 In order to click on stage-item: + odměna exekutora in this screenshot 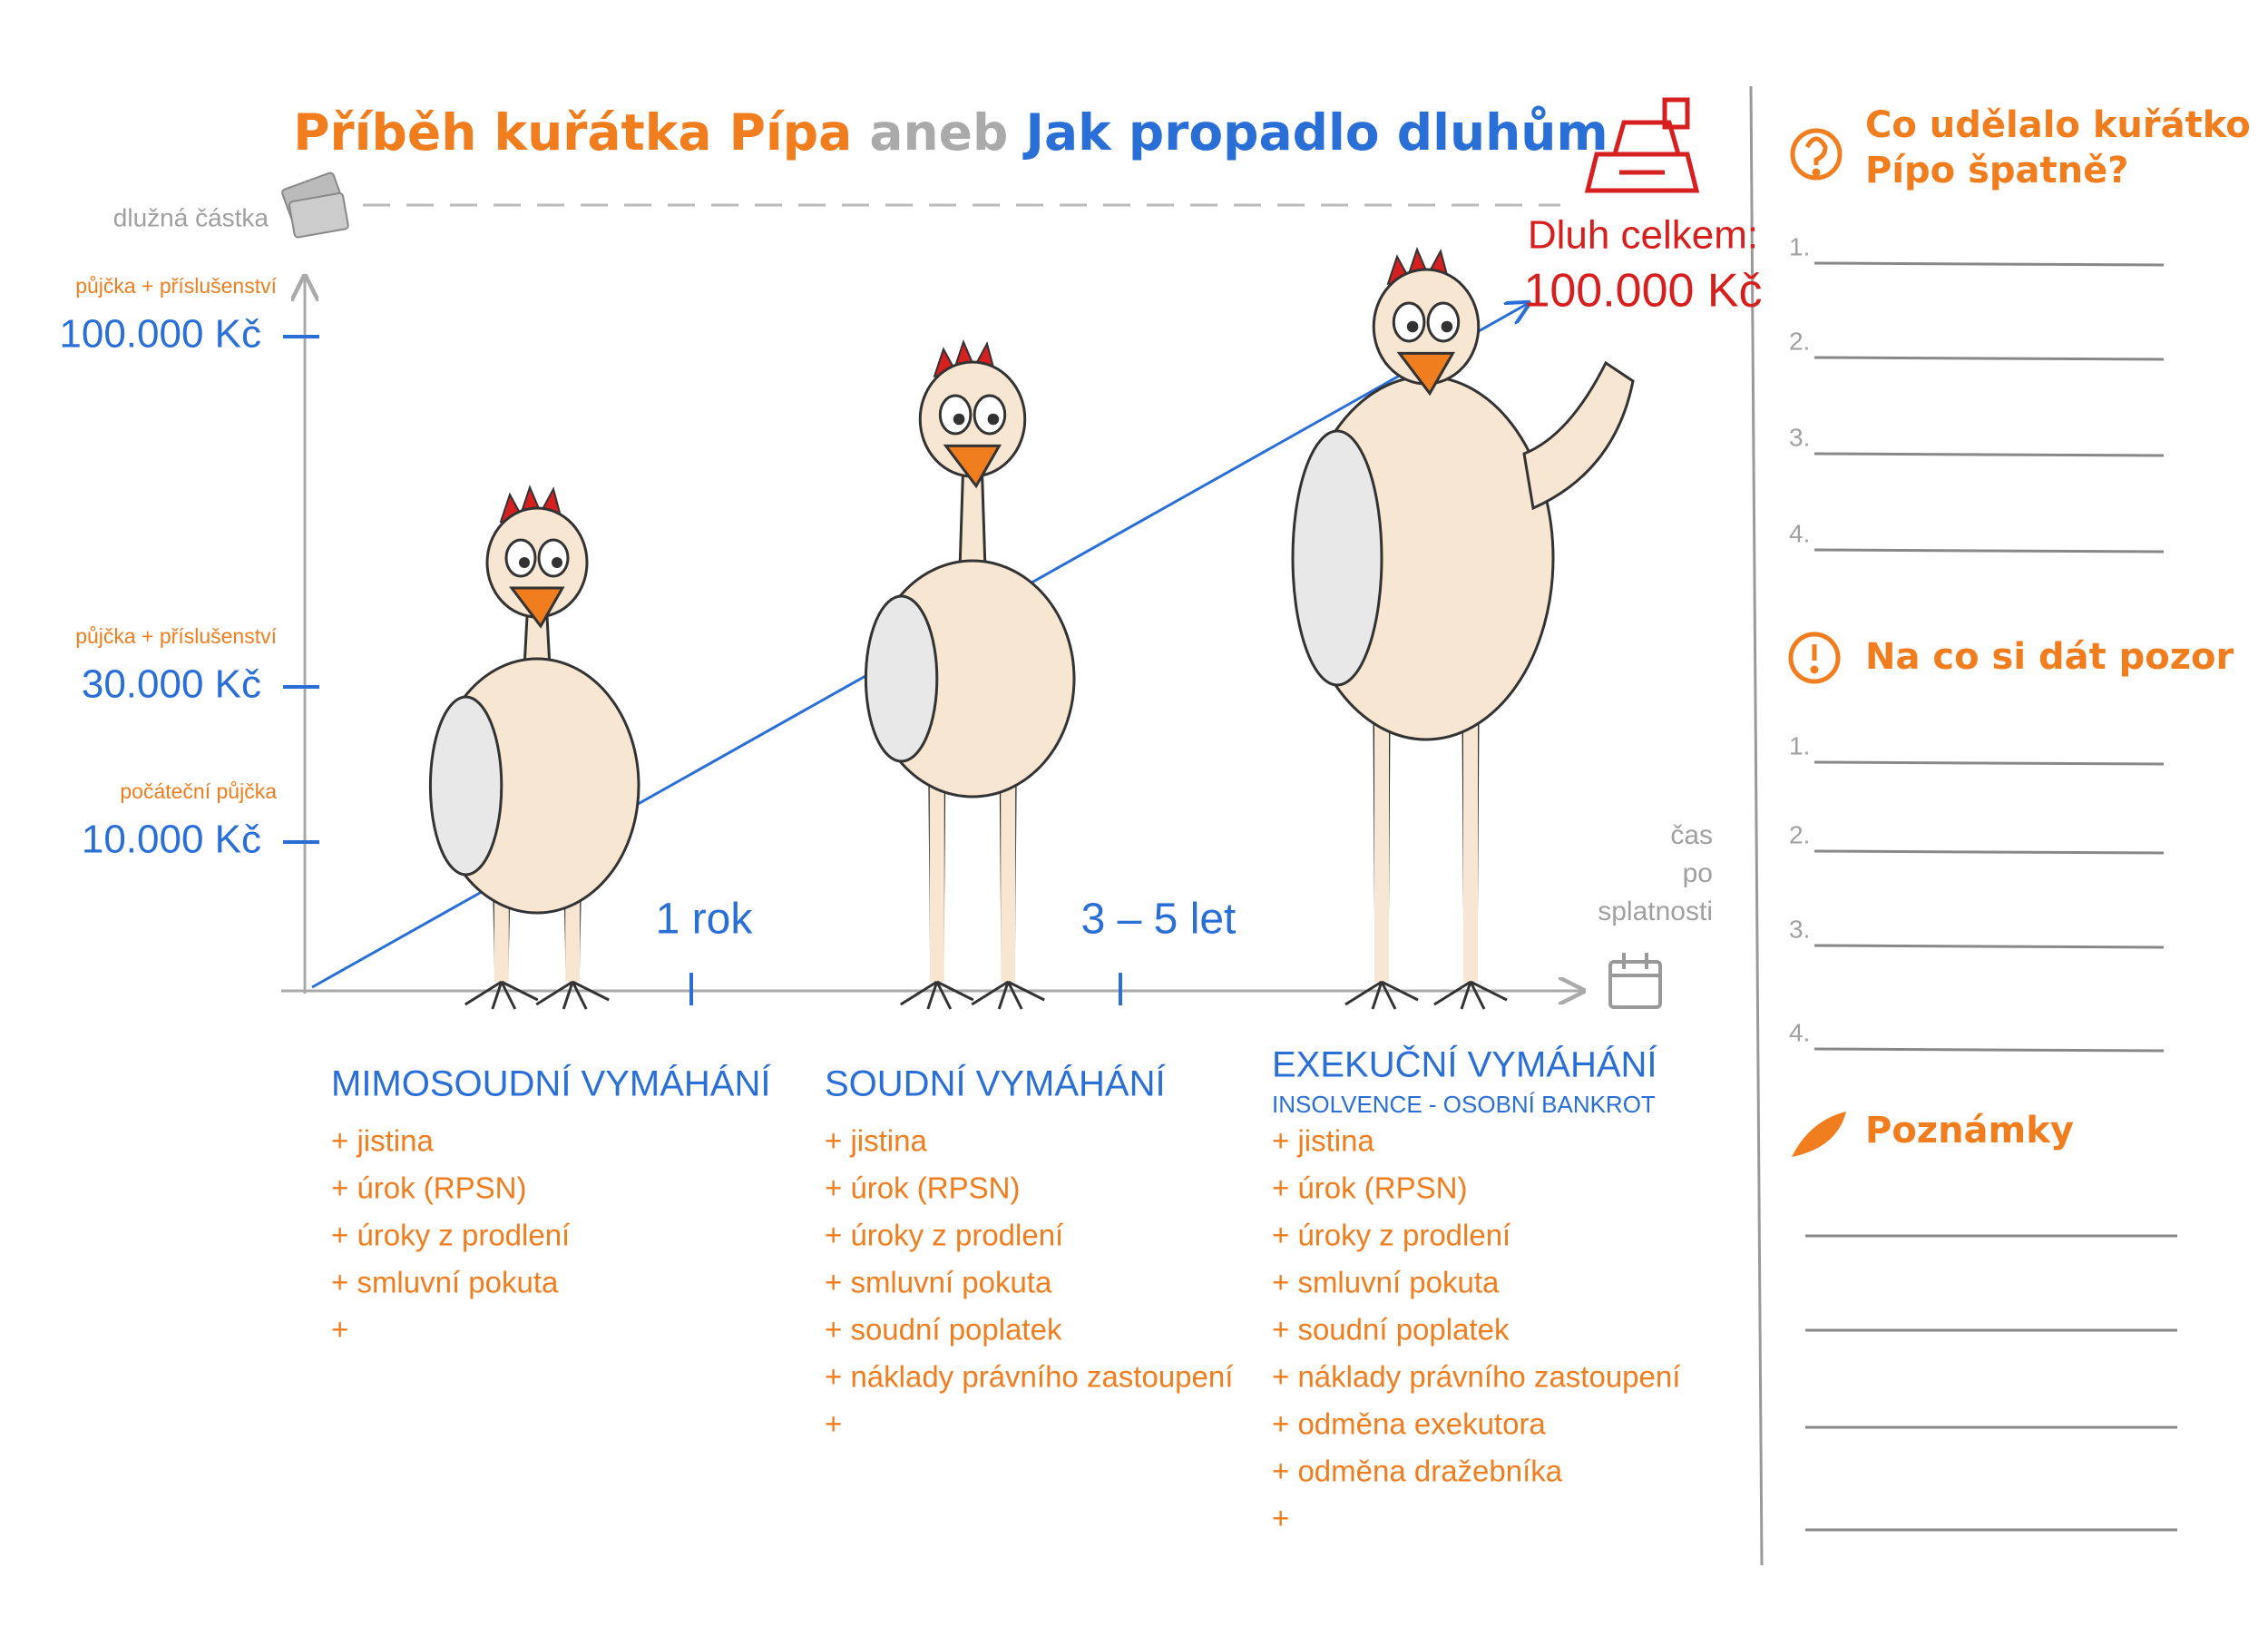, I will do `click(1409, 1424)`.